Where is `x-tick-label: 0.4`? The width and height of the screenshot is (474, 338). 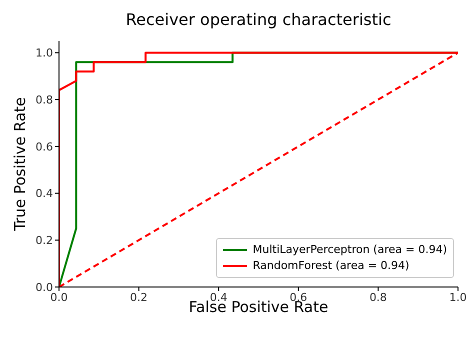
x-tick-label: 0.4 is located at coordinates (219, 297).